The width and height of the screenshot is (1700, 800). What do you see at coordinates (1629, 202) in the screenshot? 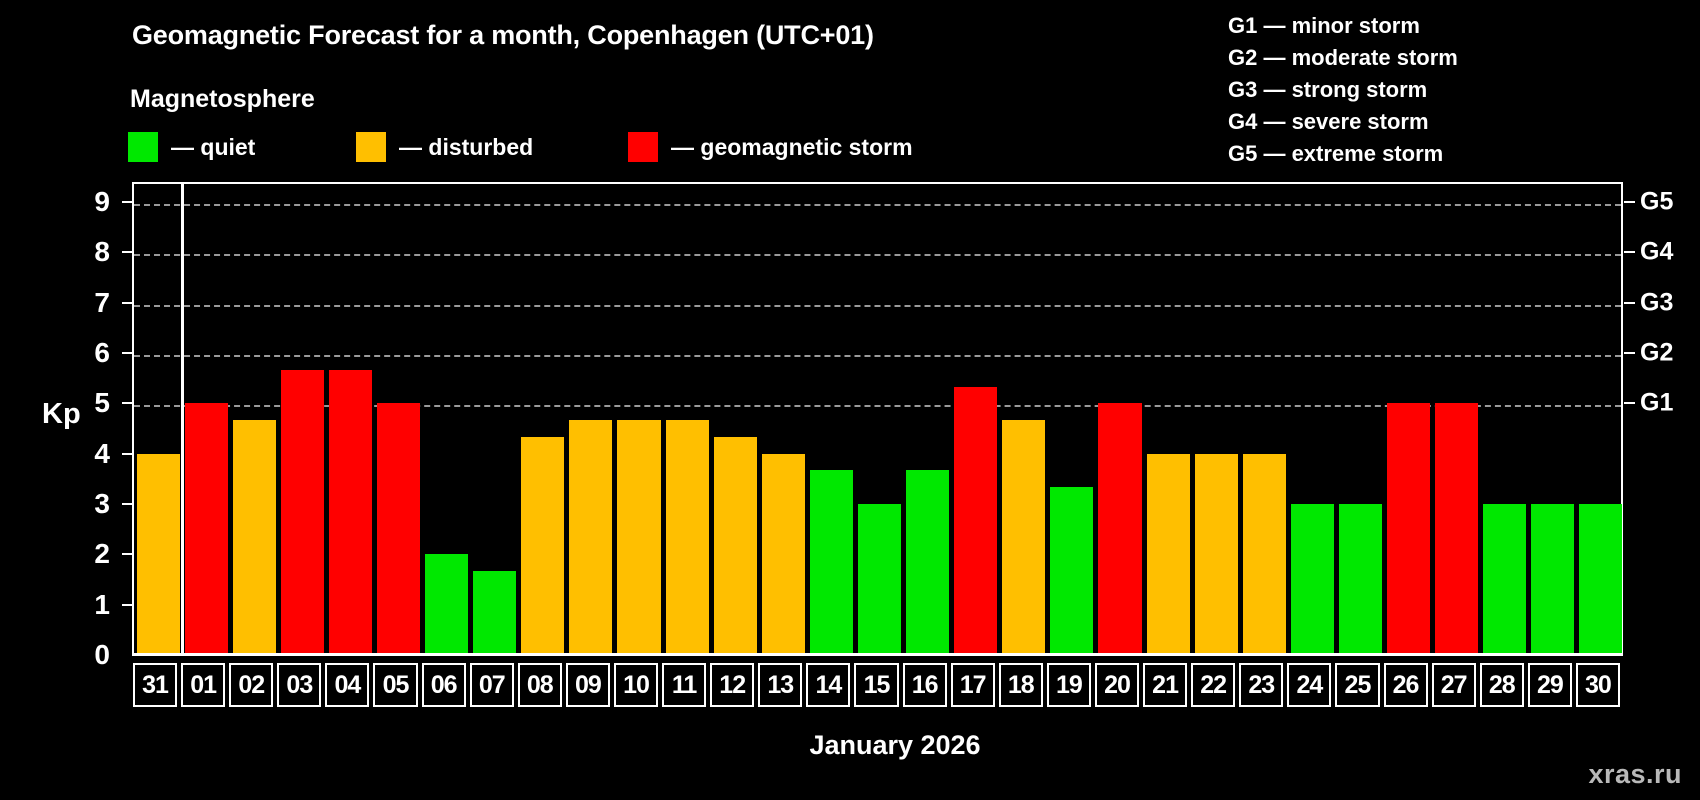
I see `g-tick-mark-G5` at bounding box center [1629, 202].